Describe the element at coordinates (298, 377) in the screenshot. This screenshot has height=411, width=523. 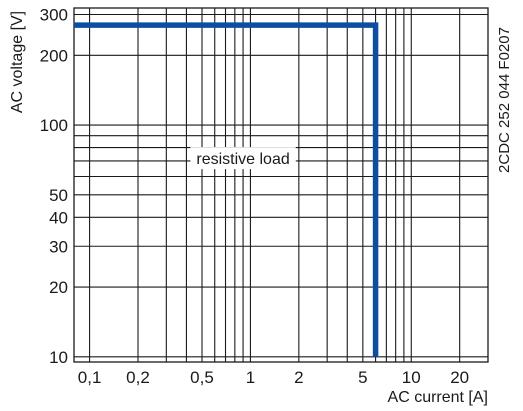
I see `x-tick-label: 2` at that location.